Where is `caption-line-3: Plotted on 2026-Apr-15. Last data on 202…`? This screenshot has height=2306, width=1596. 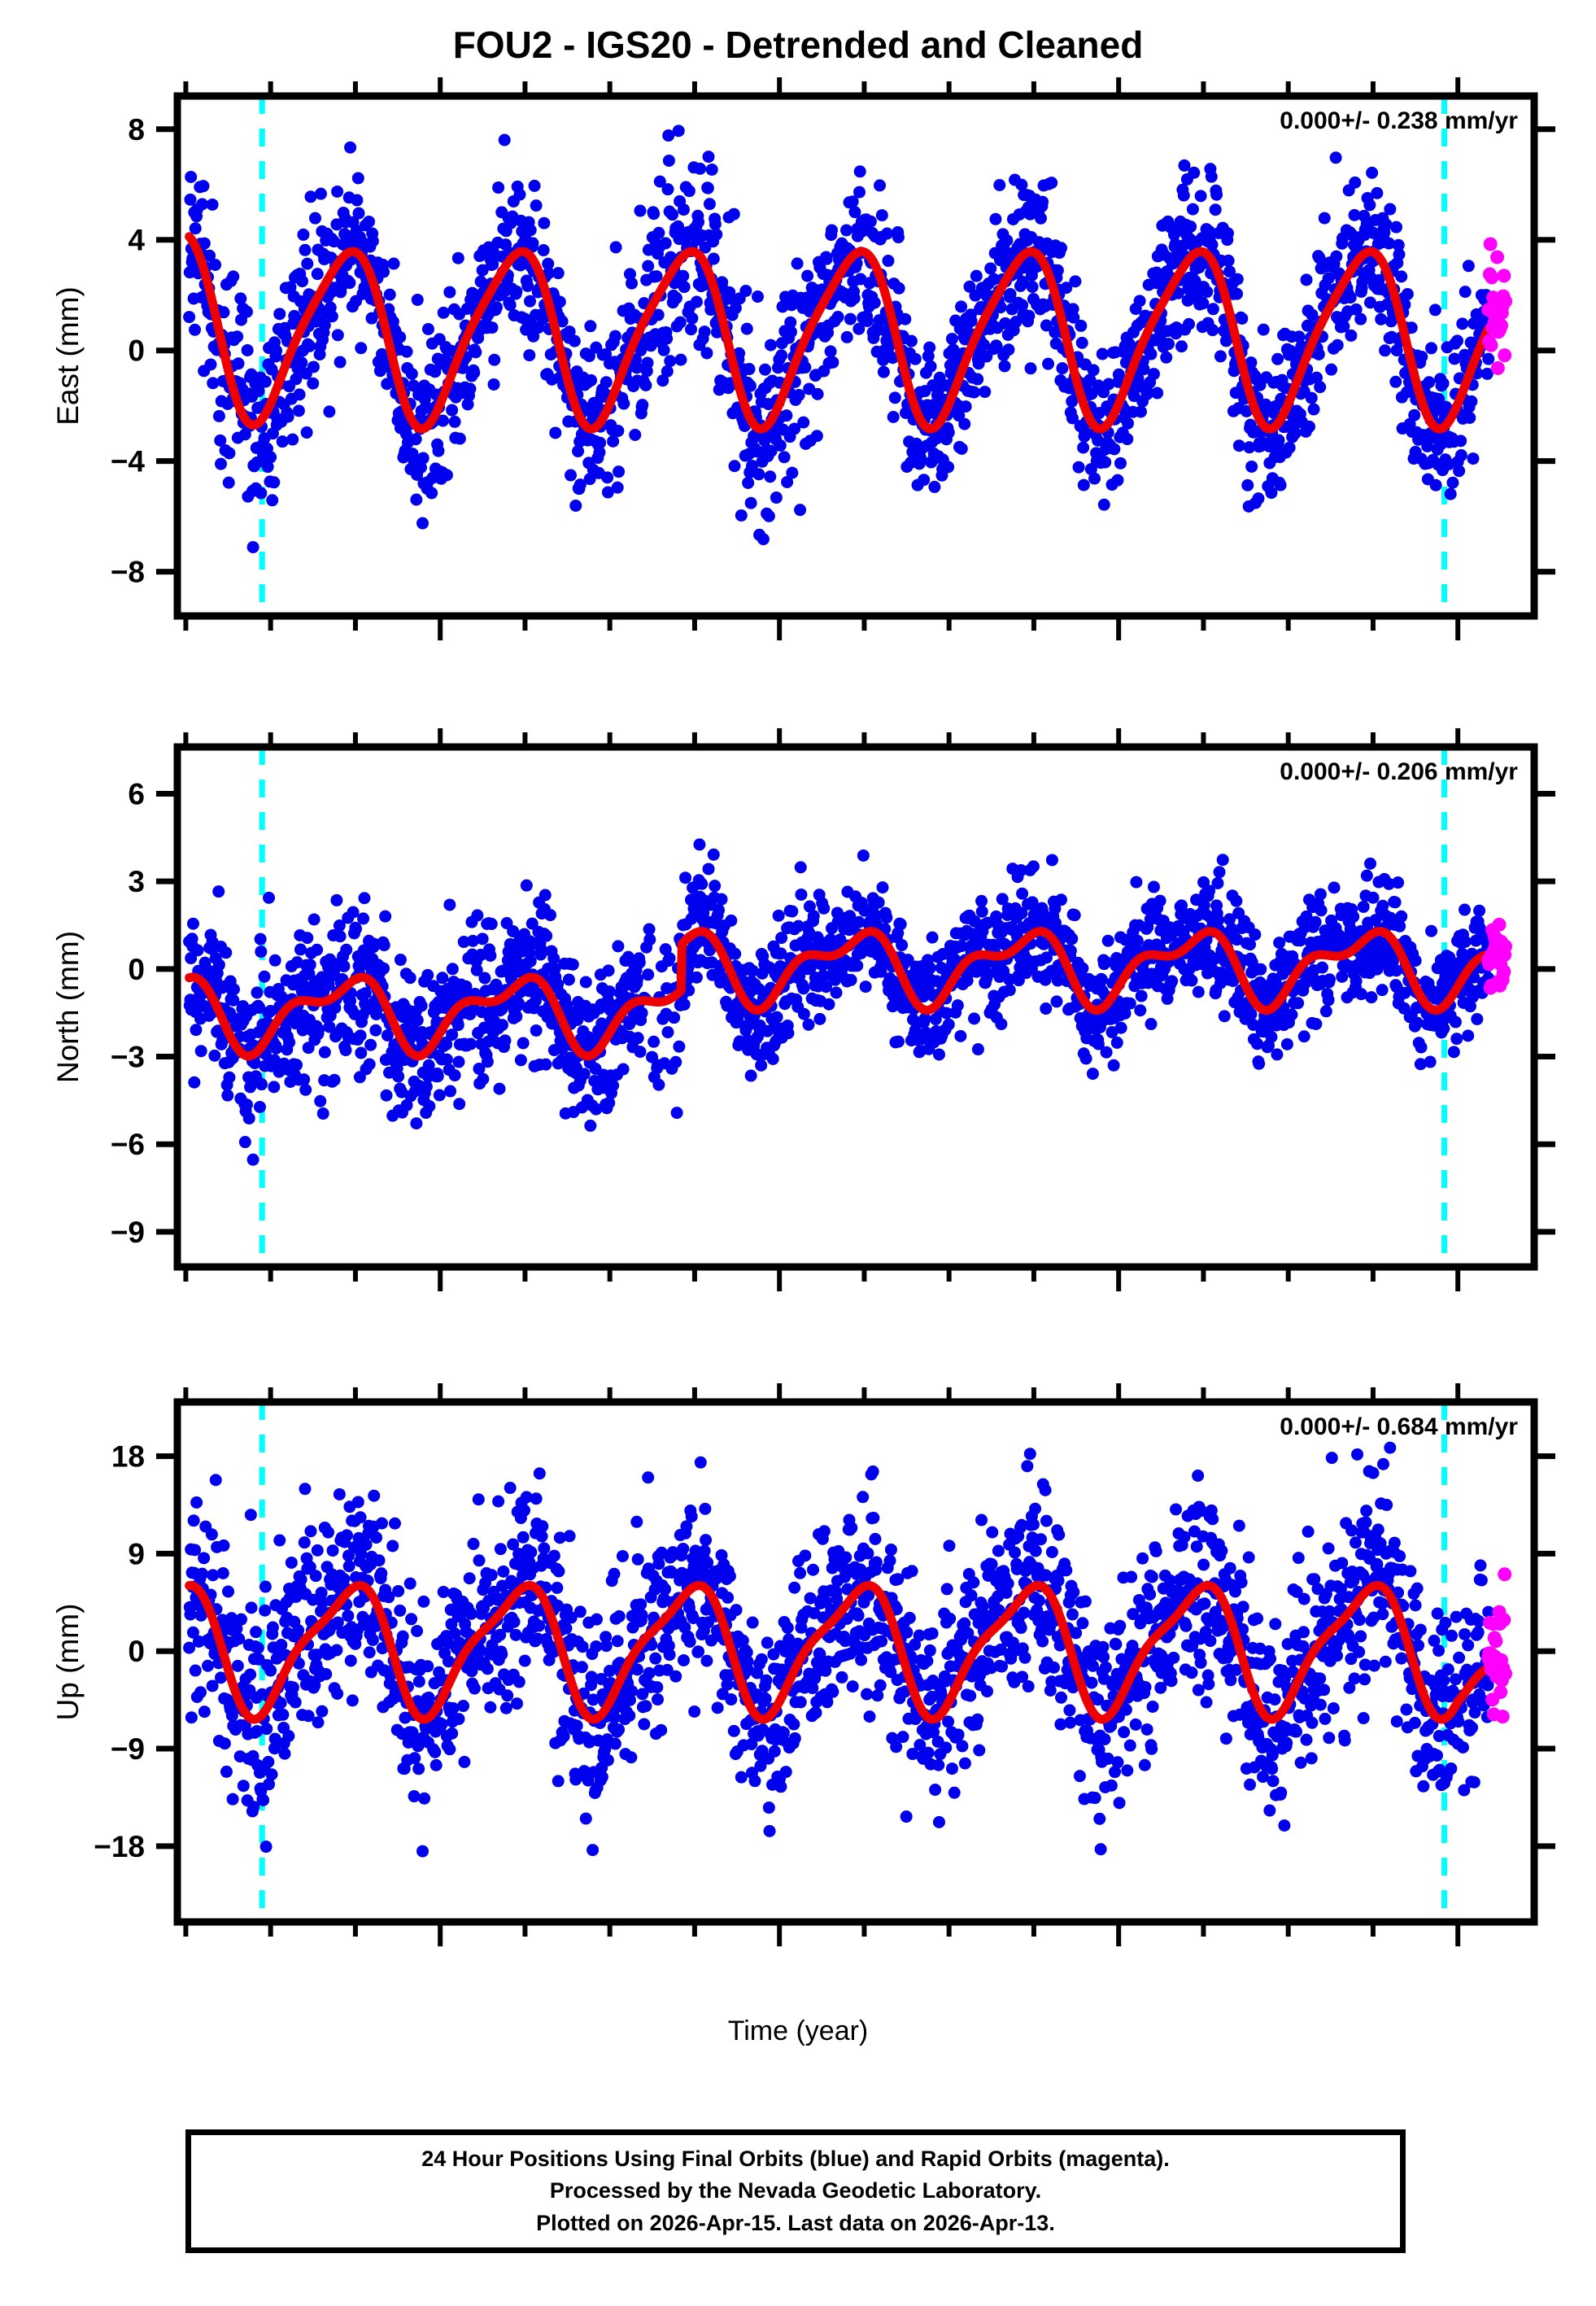
caption-line-3: Plotted on 2026-Apr-15. Last data on 202… is located at coordinates (795, 2222).